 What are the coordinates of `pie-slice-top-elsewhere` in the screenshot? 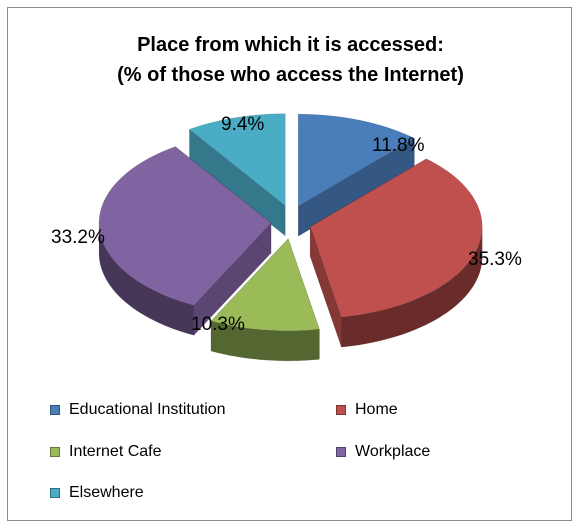 It's located at (237, 160).